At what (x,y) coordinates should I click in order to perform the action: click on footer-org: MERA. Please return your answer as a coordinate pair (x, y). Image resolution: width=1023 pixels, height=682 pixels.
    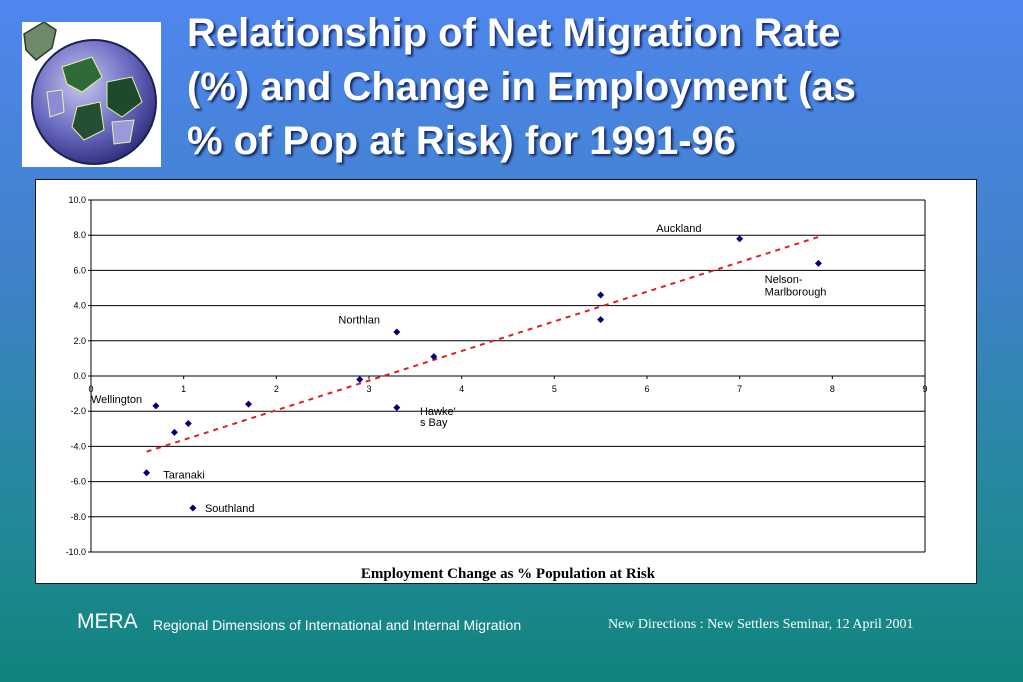
    Looking at the image, I should click on (107, 621).